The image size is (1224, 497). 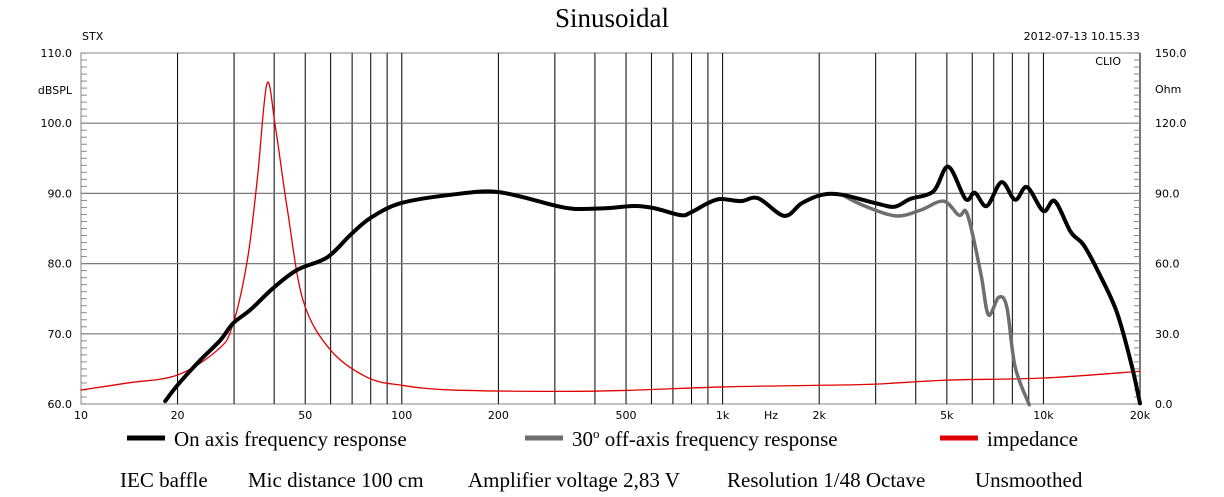 What do you see at coordinates (719, 439) in the screenshot?
I see `legend-label-text: off-axis frequency response` at bounding box center [719, 439].